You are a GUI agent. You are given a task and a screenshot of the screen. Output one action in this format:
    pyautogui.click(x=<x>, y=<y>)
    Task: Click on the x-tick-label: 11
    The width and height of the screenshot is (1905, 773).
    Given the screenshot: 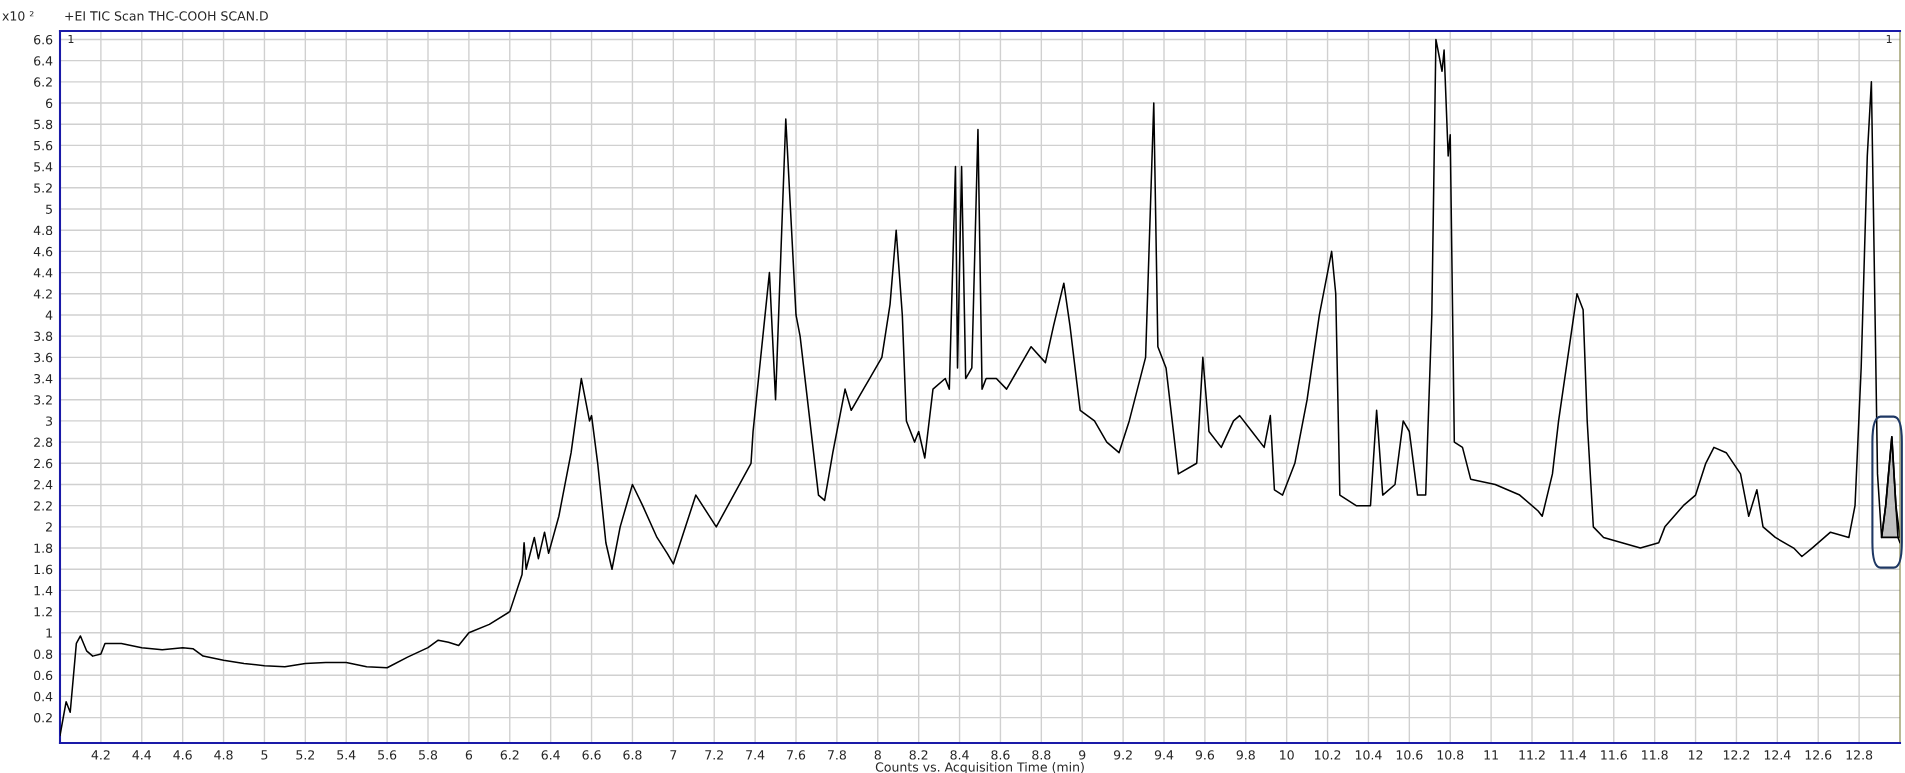 What is the action you would take?
    pyautogui.click(x=1491, y=755)
    